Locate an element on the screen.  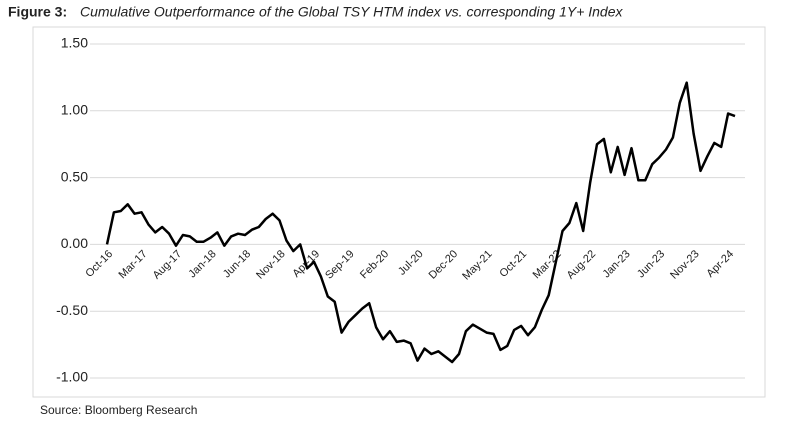
x-tick-label: Mar-17 is located at coordinates (133, 264).